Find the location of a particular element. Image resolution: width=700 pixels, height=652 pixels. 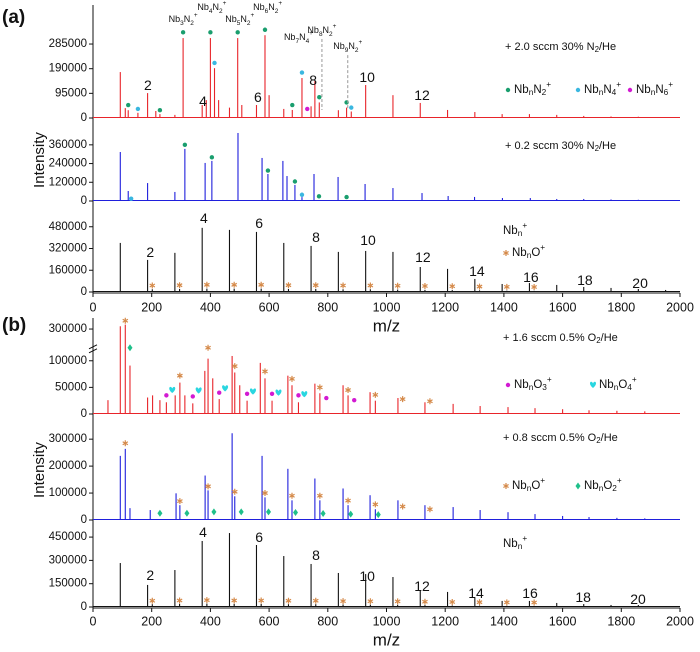

formula-part: 20 is located at coordinates (640, 283).